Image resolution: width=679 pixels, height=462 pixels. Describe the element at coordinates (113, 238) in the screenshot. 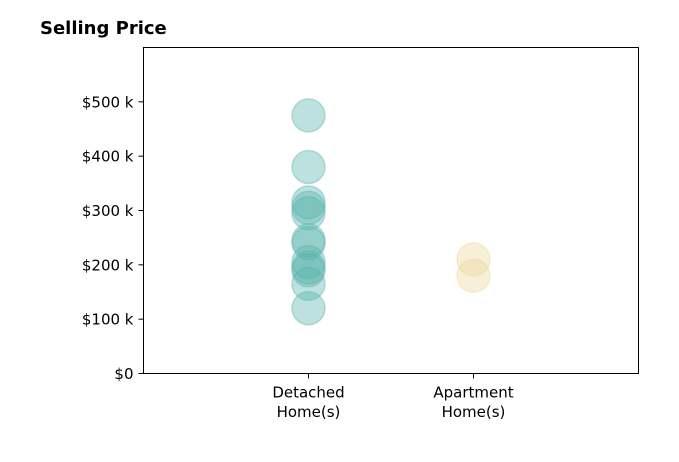

I see `y-axis: $0 $100 k $200 k $300 k $400 k $500 k` at that location.